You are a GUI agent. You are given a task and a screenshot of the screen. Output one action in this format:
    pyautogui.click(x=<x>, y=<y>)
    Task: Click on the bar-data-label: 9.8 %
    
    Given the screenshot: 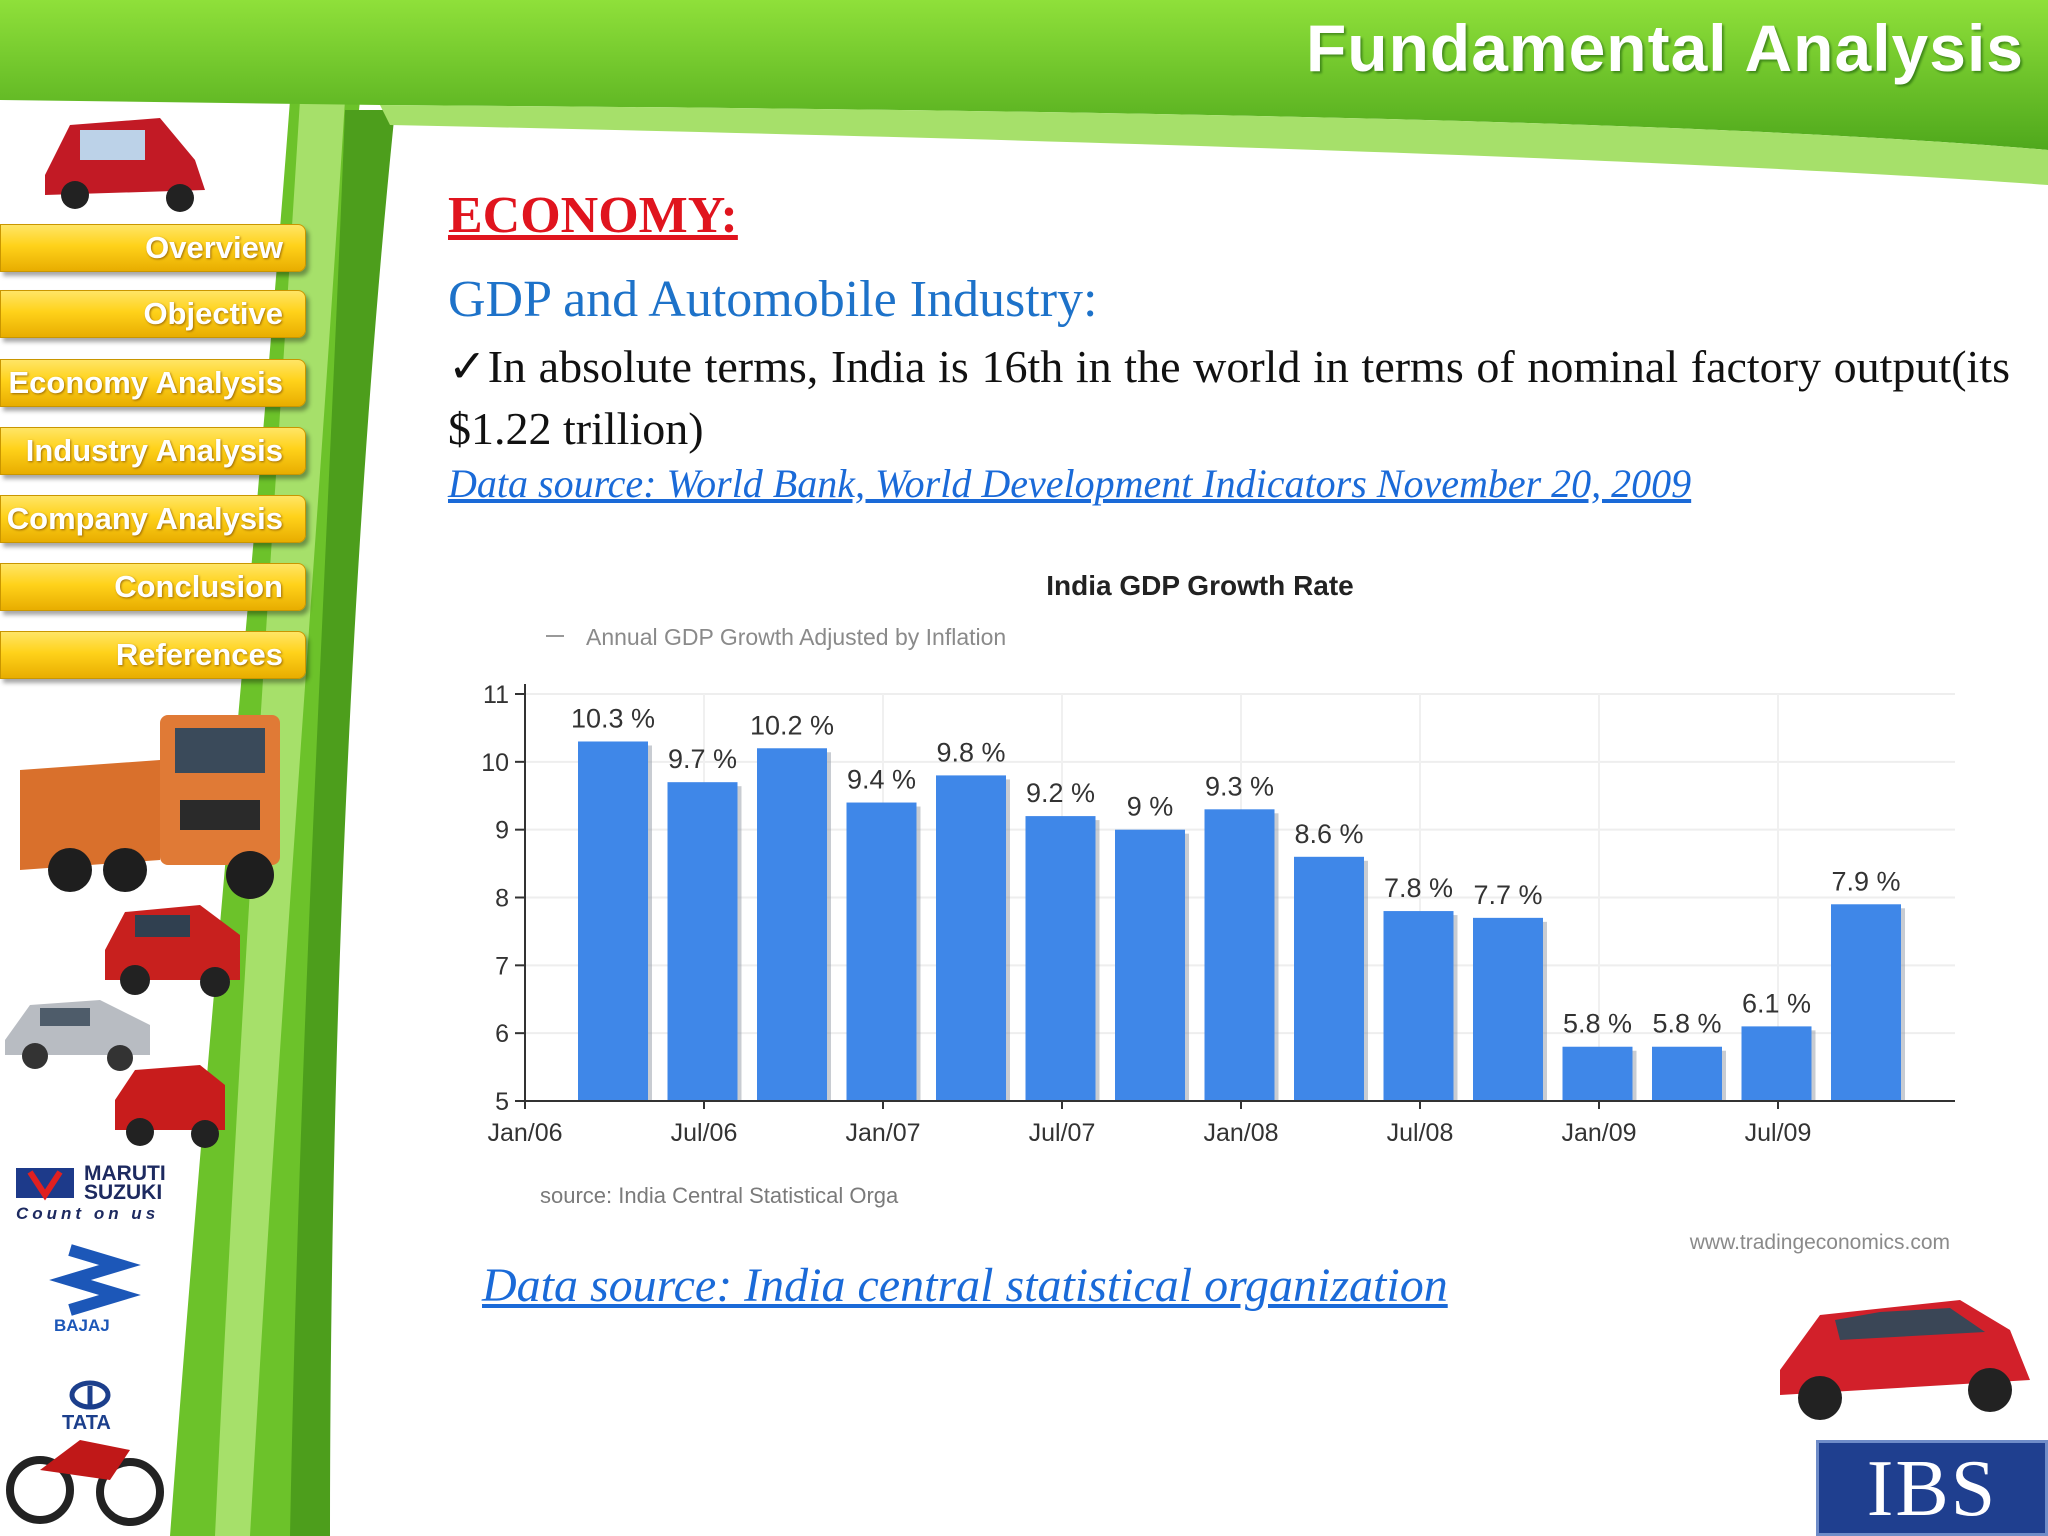 What is the action you would take?
    pyautogui.click(x=970, y=752)
    